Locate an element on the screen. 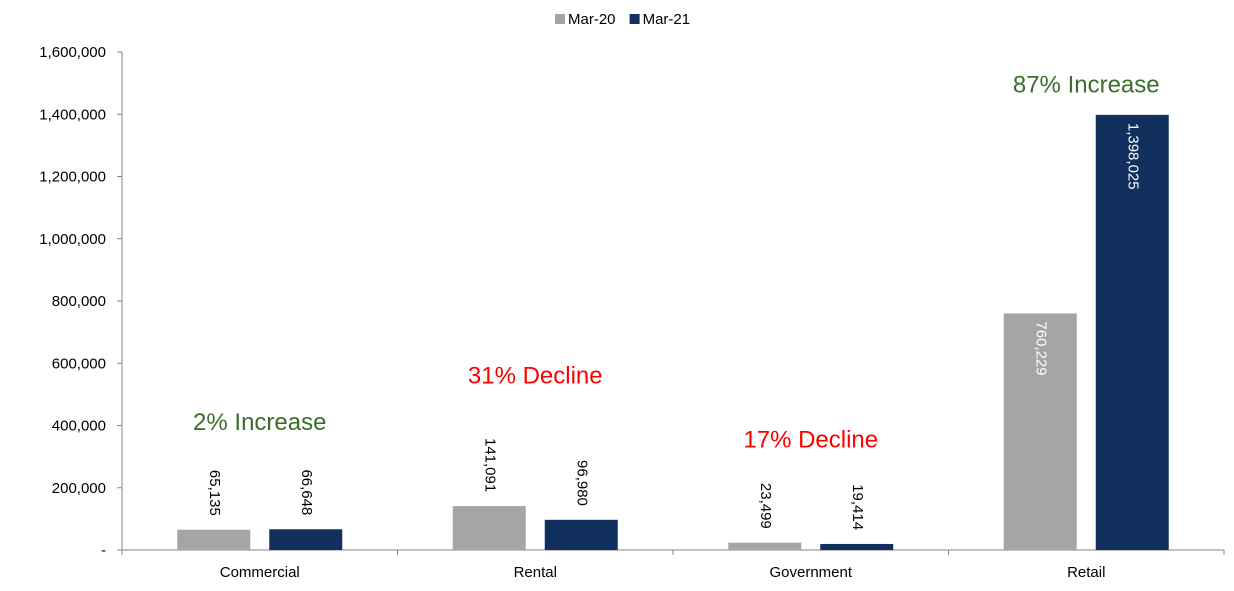 The image size is (1234, 591). data-label: 66,648 is located at coordinates (306, 492).